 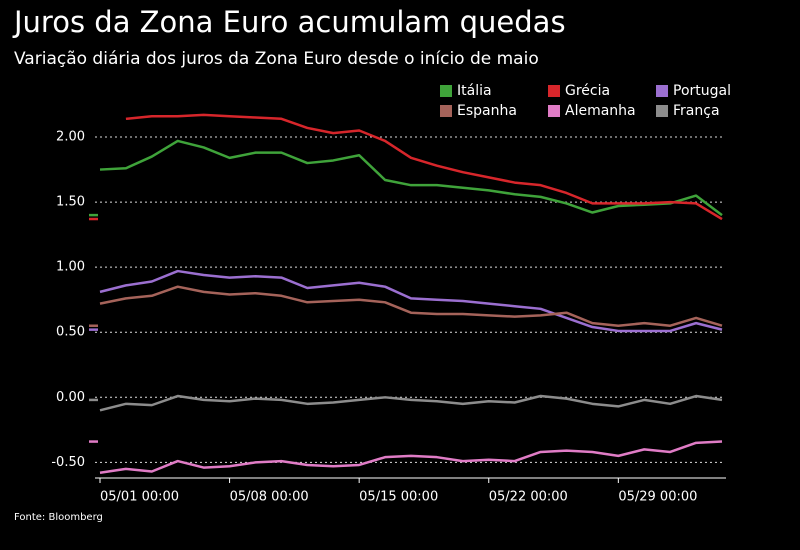 What do you see at coordinates (70, 267) in the screenshot?
I see `y-tick-label: 1.00` at bounding box center [70, 267].